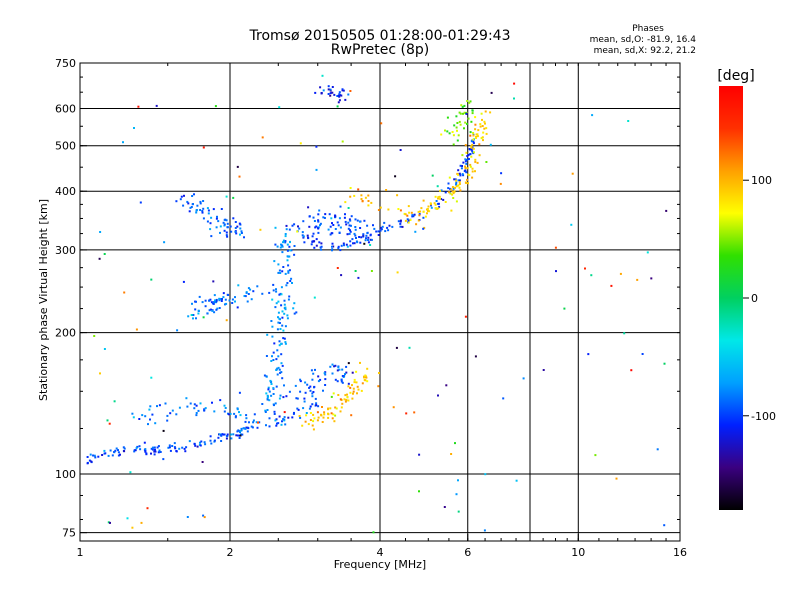 Image resolution: width=800 pixels, height=600 pixels. What do you see at coordinates (380, 36) in the screenshot?
I see `chart-title: Tromsø 20150505 01:28:00-01:29:43` at bounding box center [380, 36].